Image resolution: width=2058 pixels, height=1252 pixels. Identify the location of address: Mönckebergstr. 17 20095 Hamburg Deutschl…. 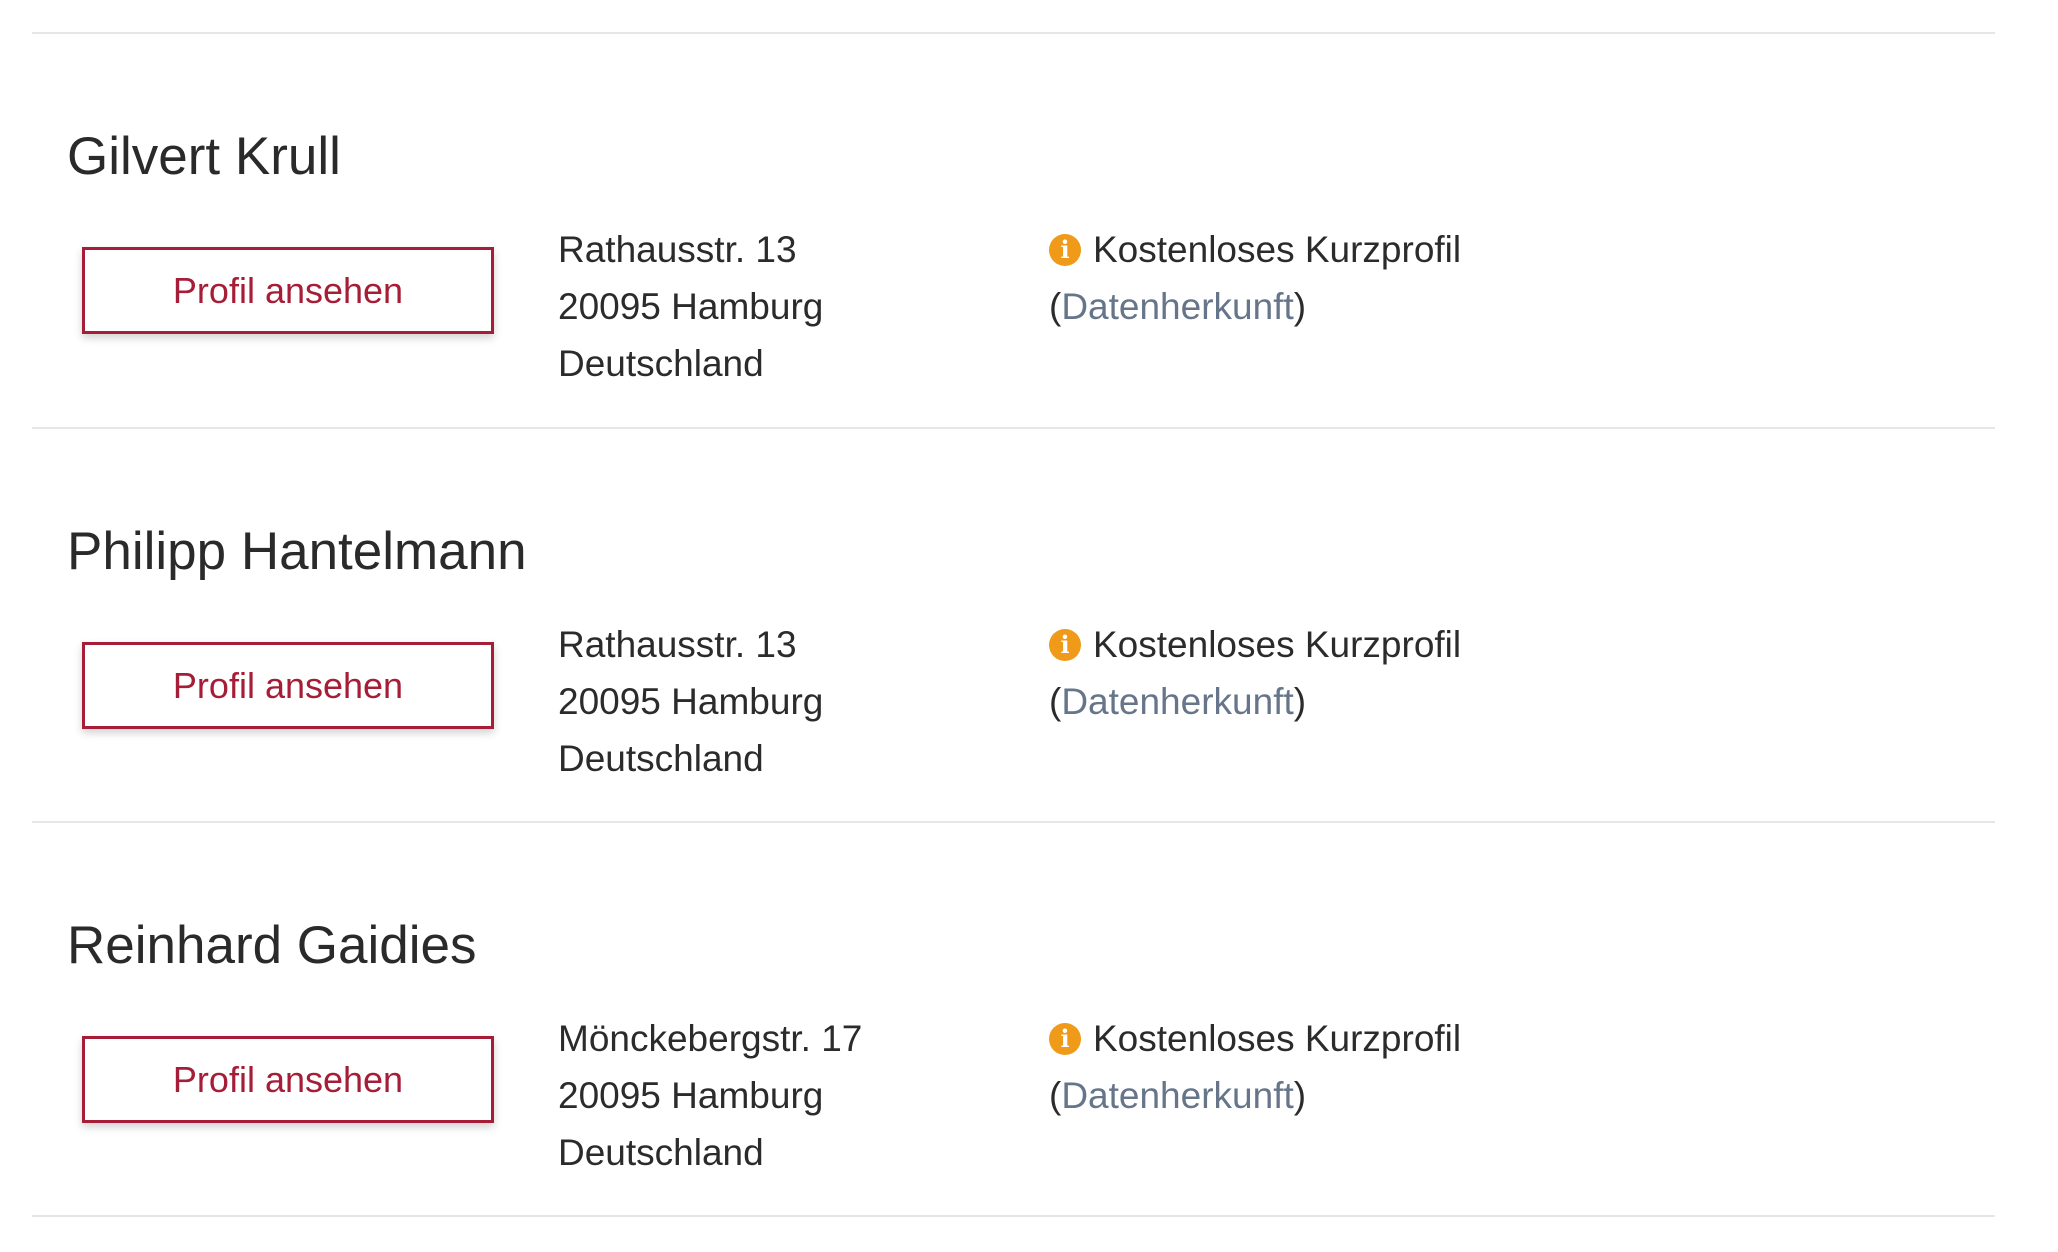
(710, 1095).